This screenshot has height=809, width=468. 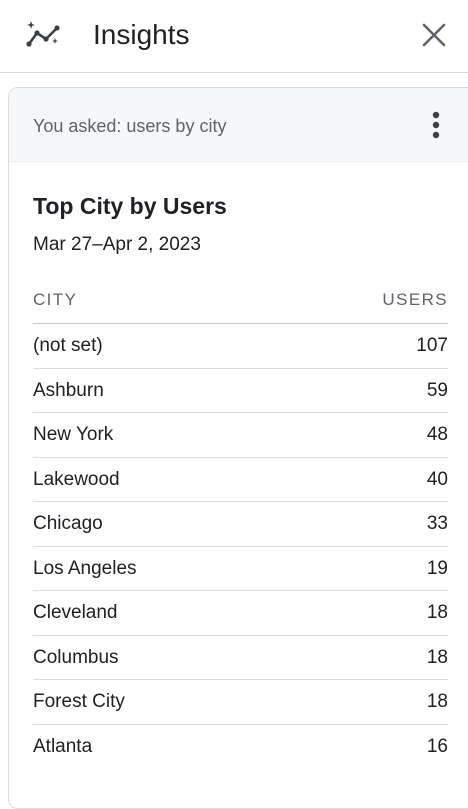 I want to click on query-text: You asked: users by city, so click(x=130, y=126).